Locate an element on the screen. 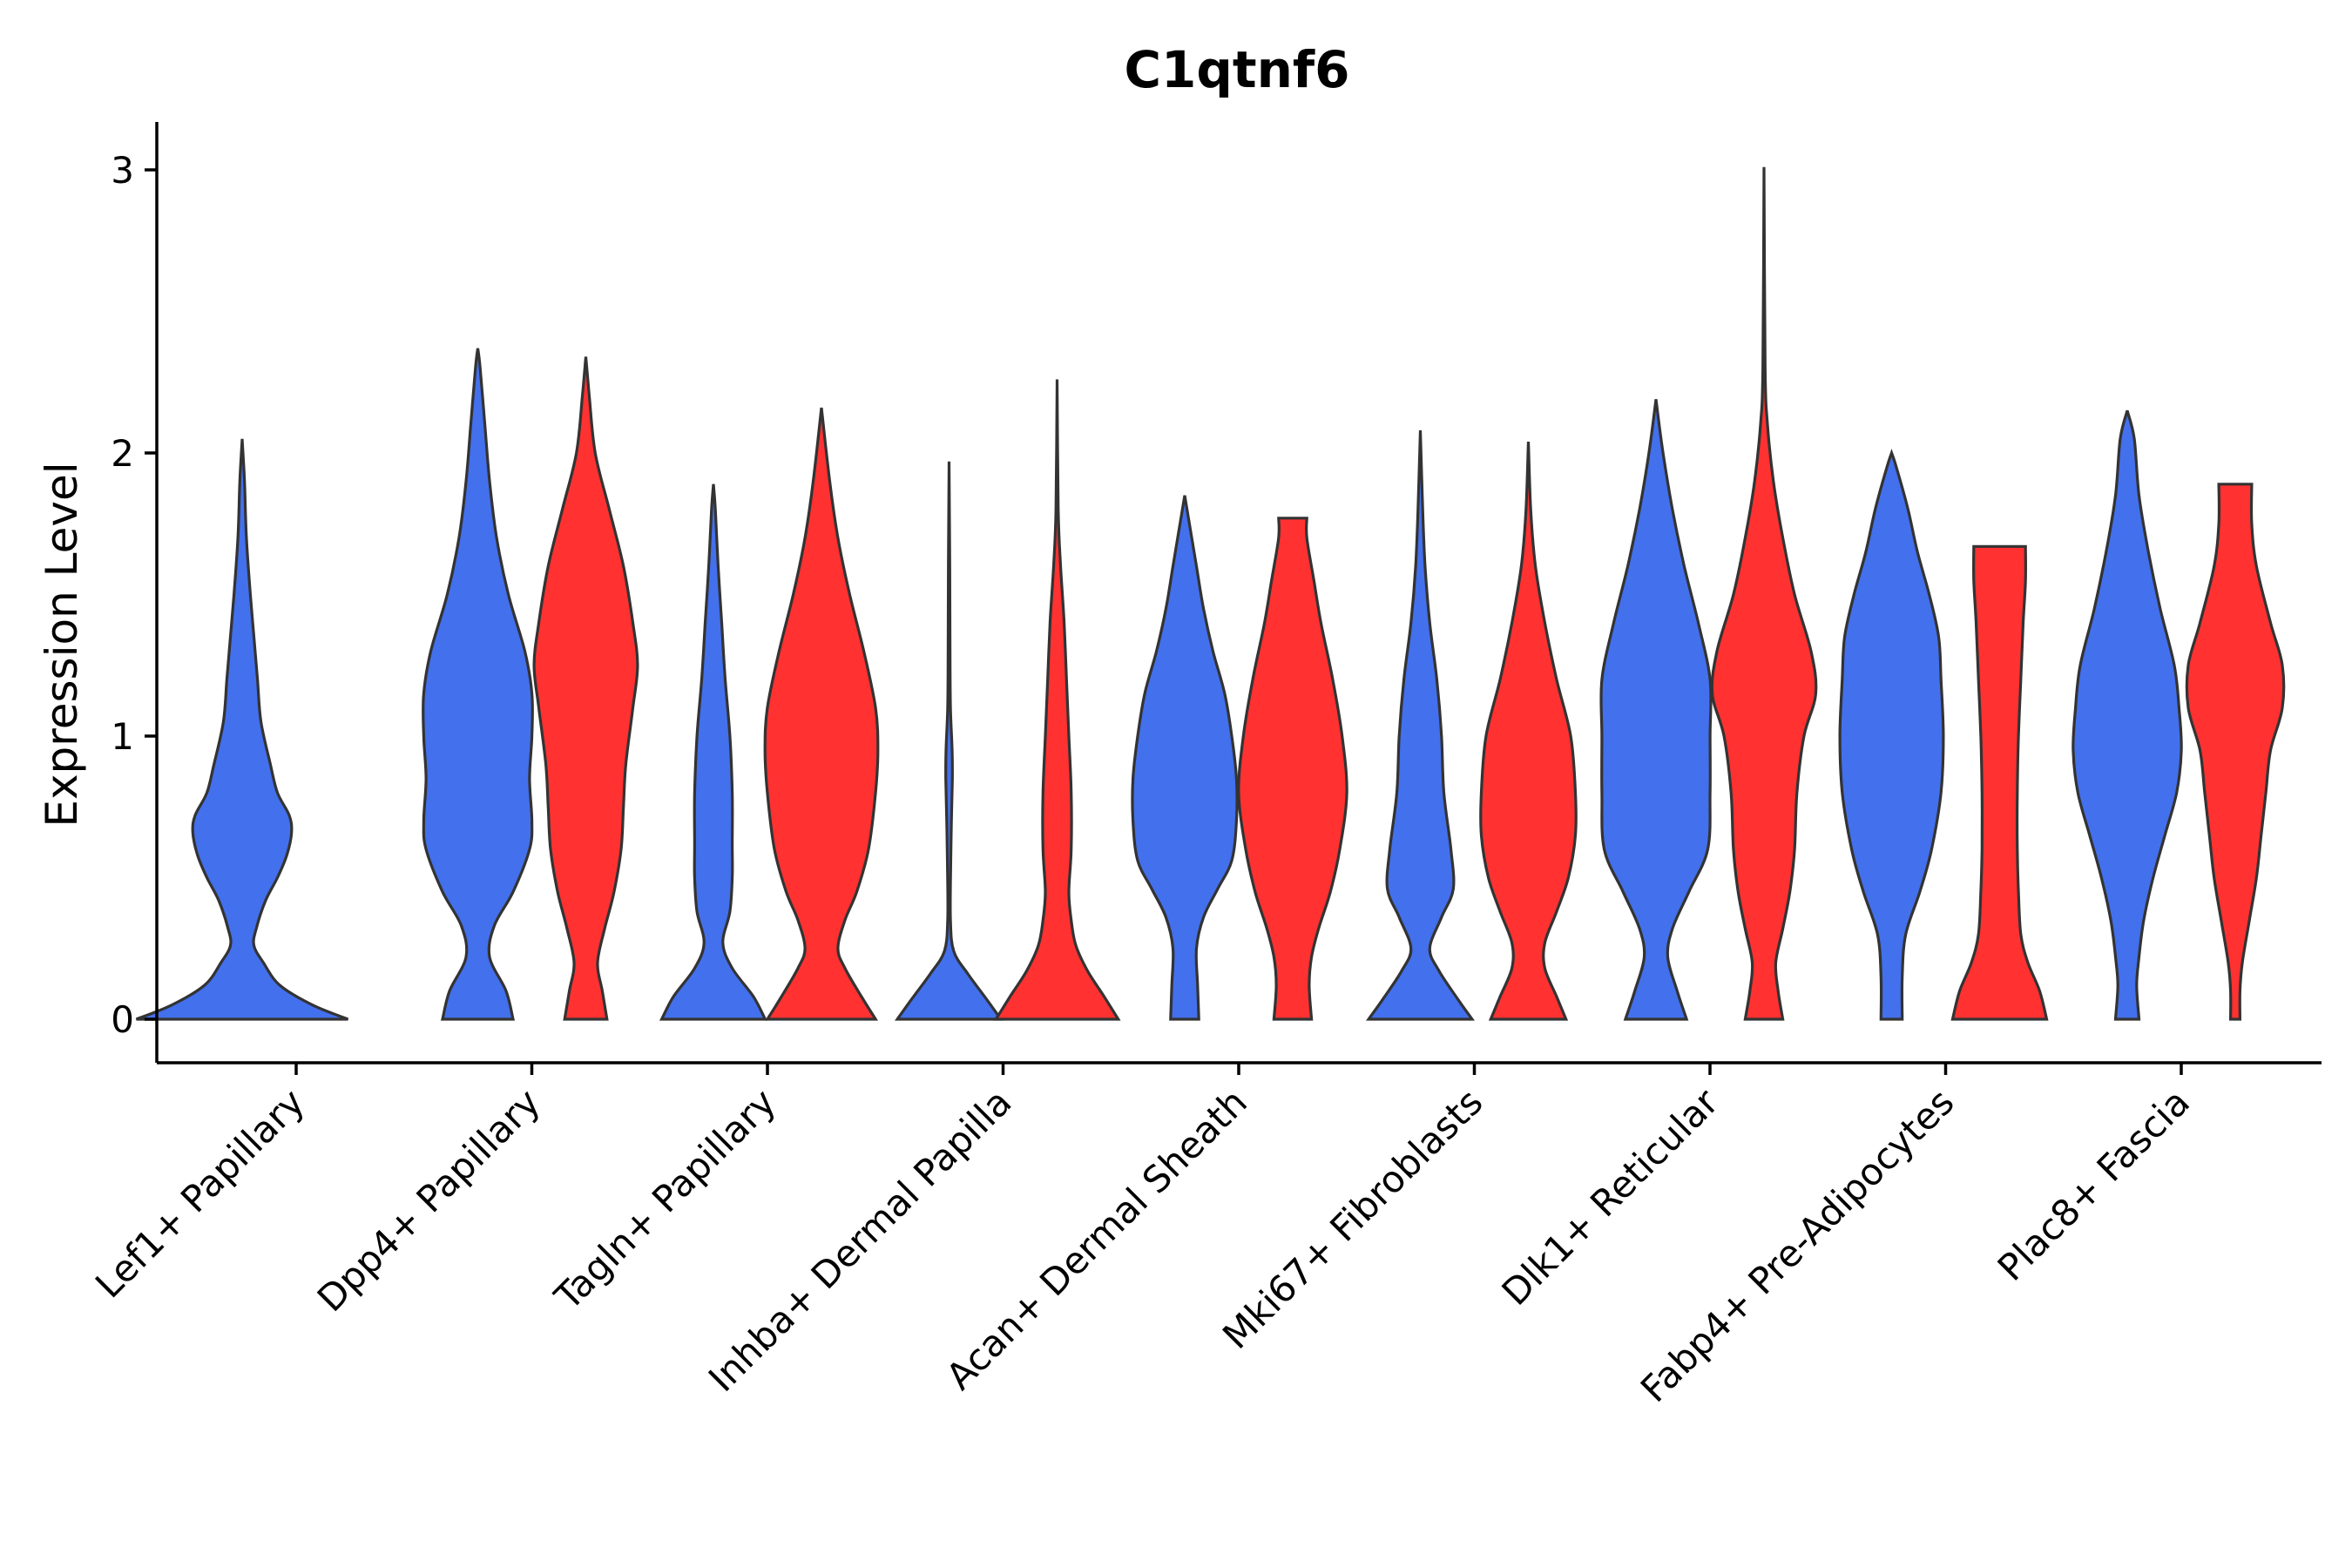 The height and width of the screenshot is (1568, 2352). y-tick-label: 2 is located at coordinates (122, 453).